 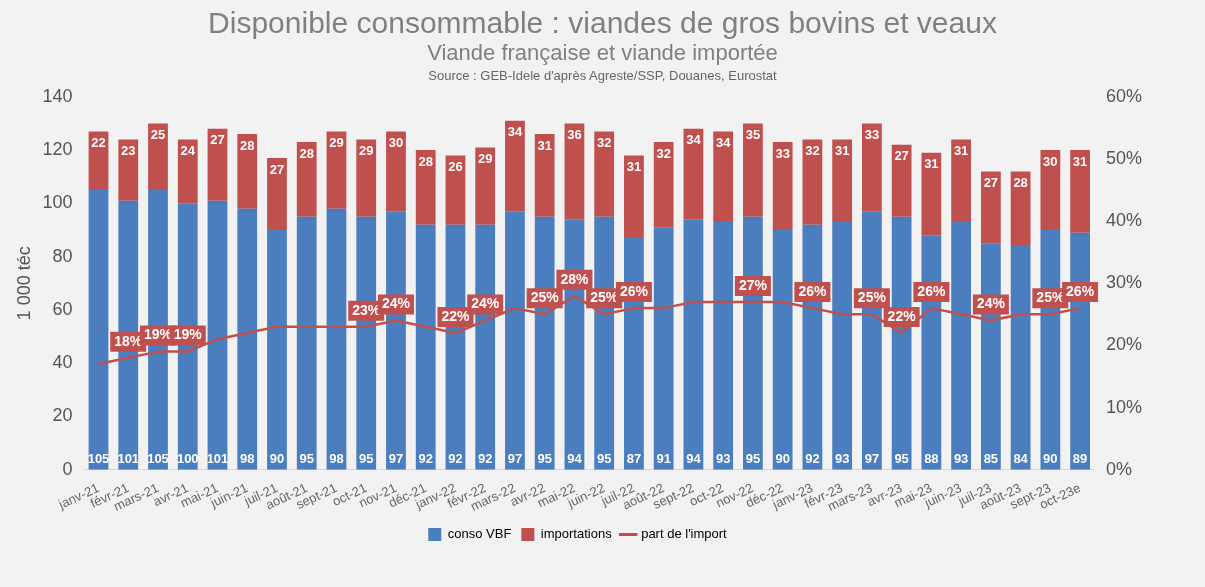 I want to click on data-label: 24, so click(x=188, y=150).